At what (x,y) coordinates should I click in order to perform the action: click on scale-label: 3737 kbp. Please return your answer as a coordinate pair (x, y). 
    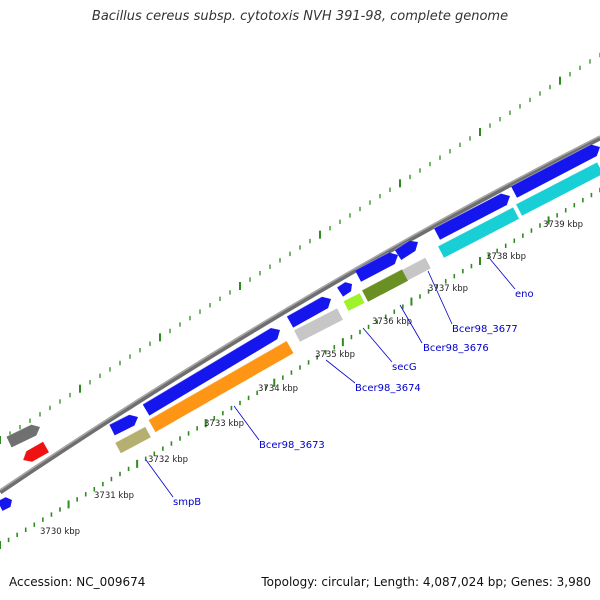
    Looking at the image, I should click on (448, 289).